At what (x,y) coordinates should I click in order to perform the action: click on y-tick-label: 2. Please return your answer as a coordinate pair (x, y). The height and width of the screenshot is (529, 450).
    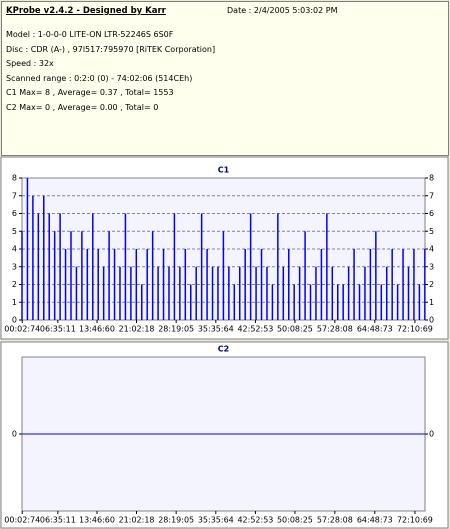
    Looking at the image, I should click on (14, 284).